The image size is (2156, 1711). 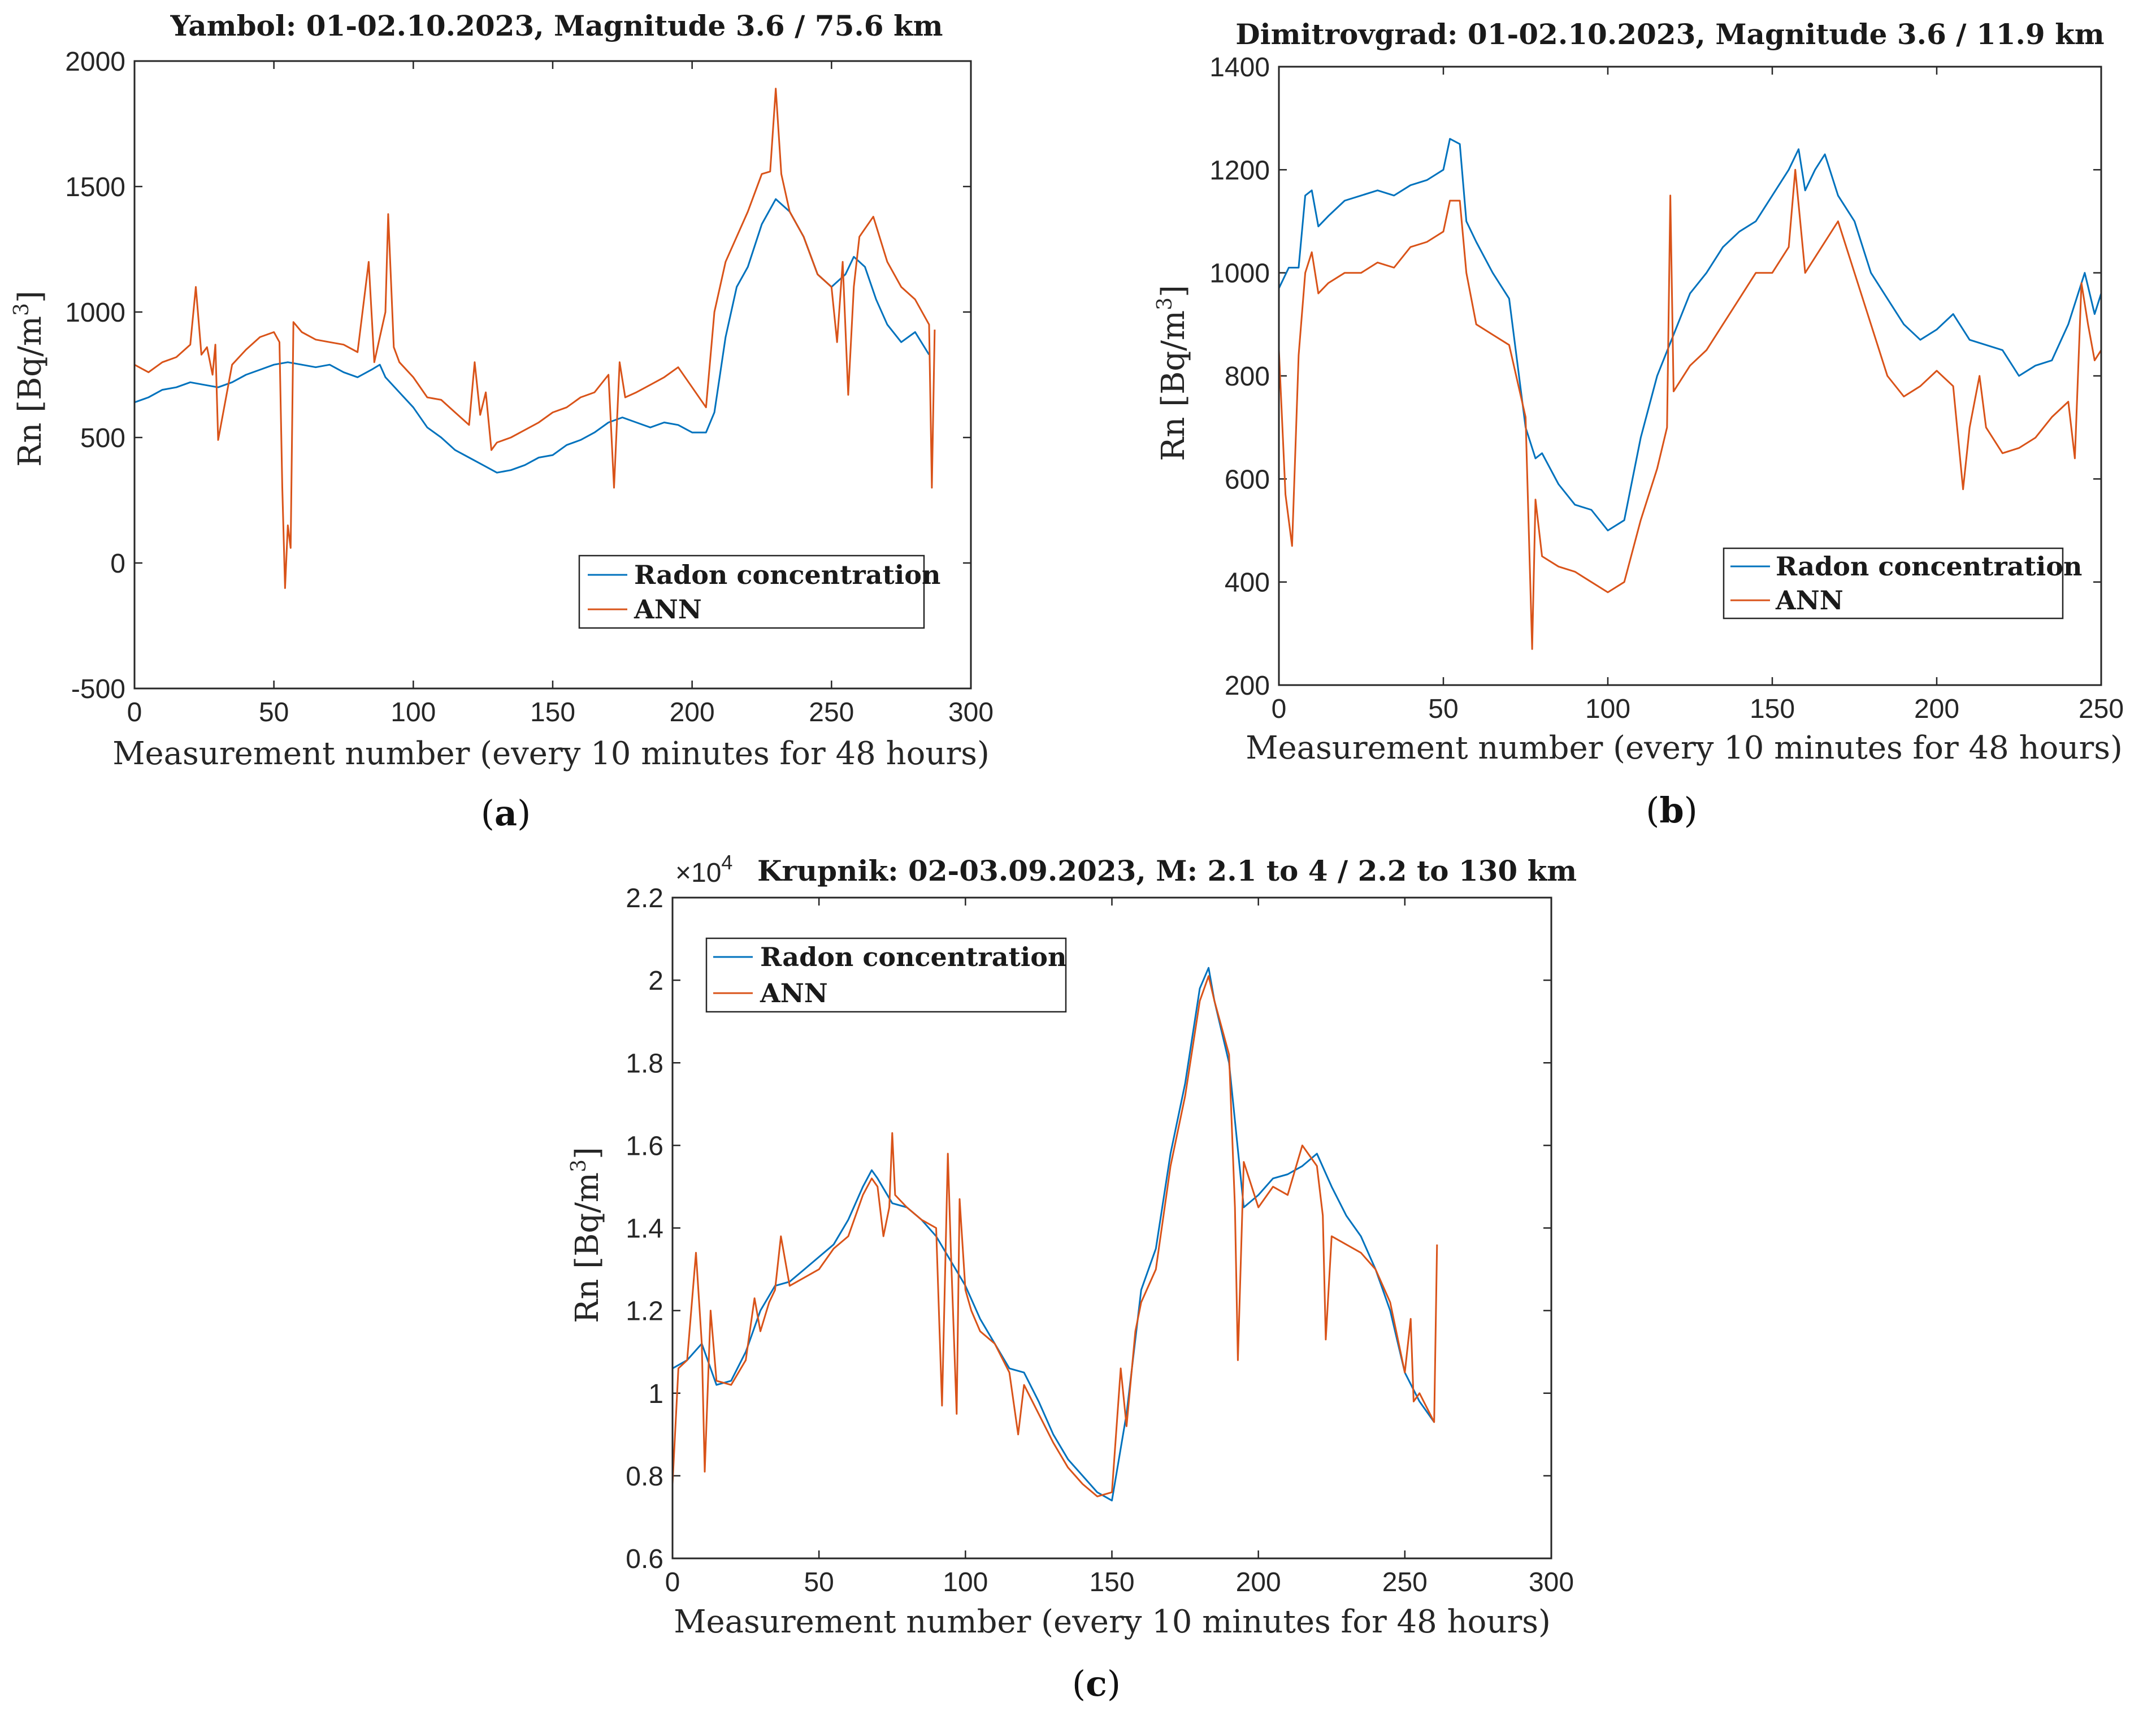 What do you see at coordinates (644, 1229) in the screenshot?
I see `y-tick-label: 1.4` at bounding box center [644, 1229].